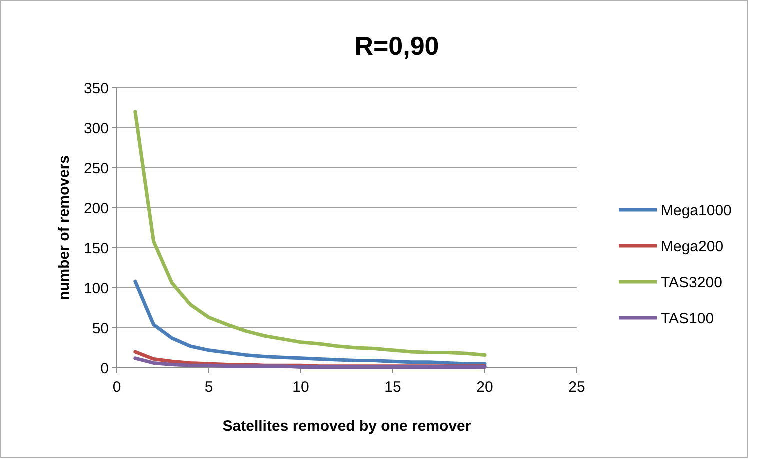  Describe the element at coordinates (577, 387) in the screenshot. I see `x-tick-label: 25` at that location.